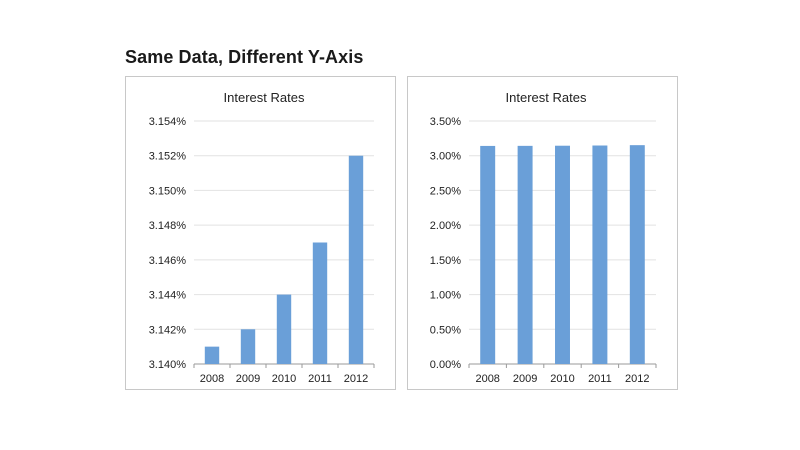 The width and height of the screenshot is (800, 450). What do you see at coordinates (445, 191) in the screenshot?
I see `y-tick-label: 2.50%` at bounding box center [445, 191].